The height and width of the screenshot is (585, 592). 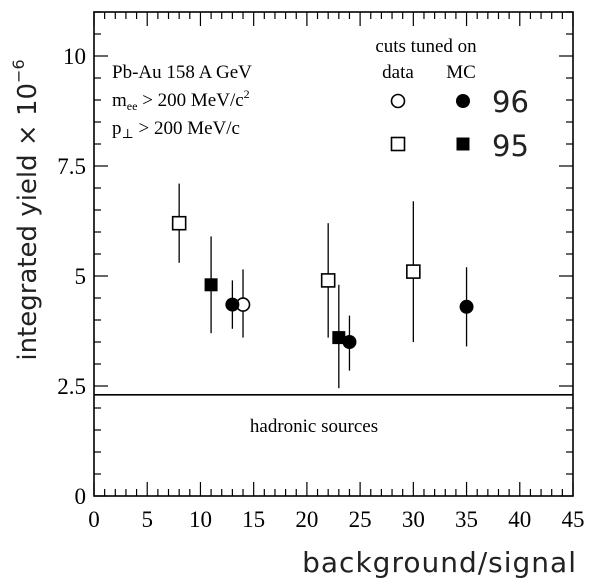 What do you see at coordinates (181, 100) in the screenshot?
I see `info-line-2: mee > 200 MeV/c2` at bounding box center [181, 100].